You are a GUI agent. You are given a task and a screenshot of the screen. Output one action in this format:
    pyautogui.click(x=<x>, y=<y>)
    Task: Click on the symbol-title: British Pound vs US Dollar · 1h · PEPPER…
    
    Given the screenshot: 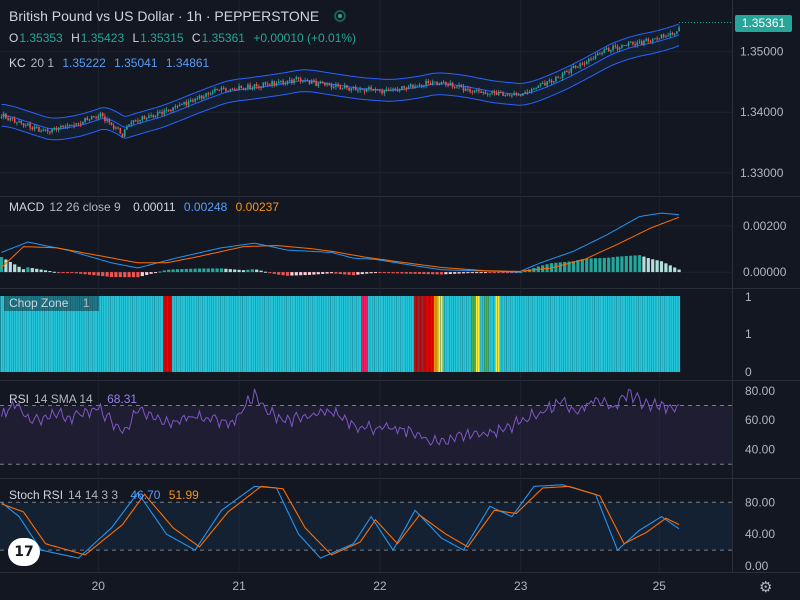 What is the action you would take?
    pyautogui.click(x=164, y=16)
    